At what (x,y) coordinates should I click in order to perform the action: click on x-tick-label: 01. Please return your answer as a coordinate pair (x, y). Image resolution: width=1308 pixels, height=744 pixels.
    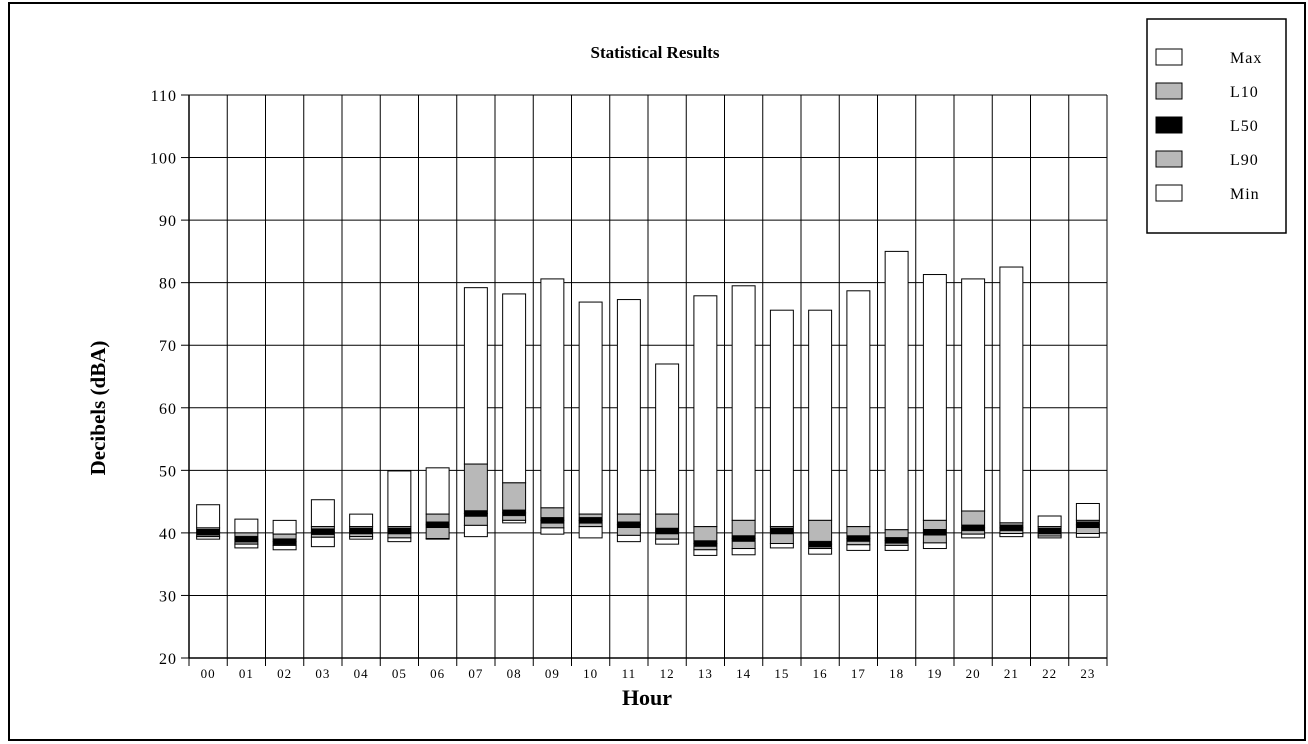
    Looking at the image, I should click on (246, 673).